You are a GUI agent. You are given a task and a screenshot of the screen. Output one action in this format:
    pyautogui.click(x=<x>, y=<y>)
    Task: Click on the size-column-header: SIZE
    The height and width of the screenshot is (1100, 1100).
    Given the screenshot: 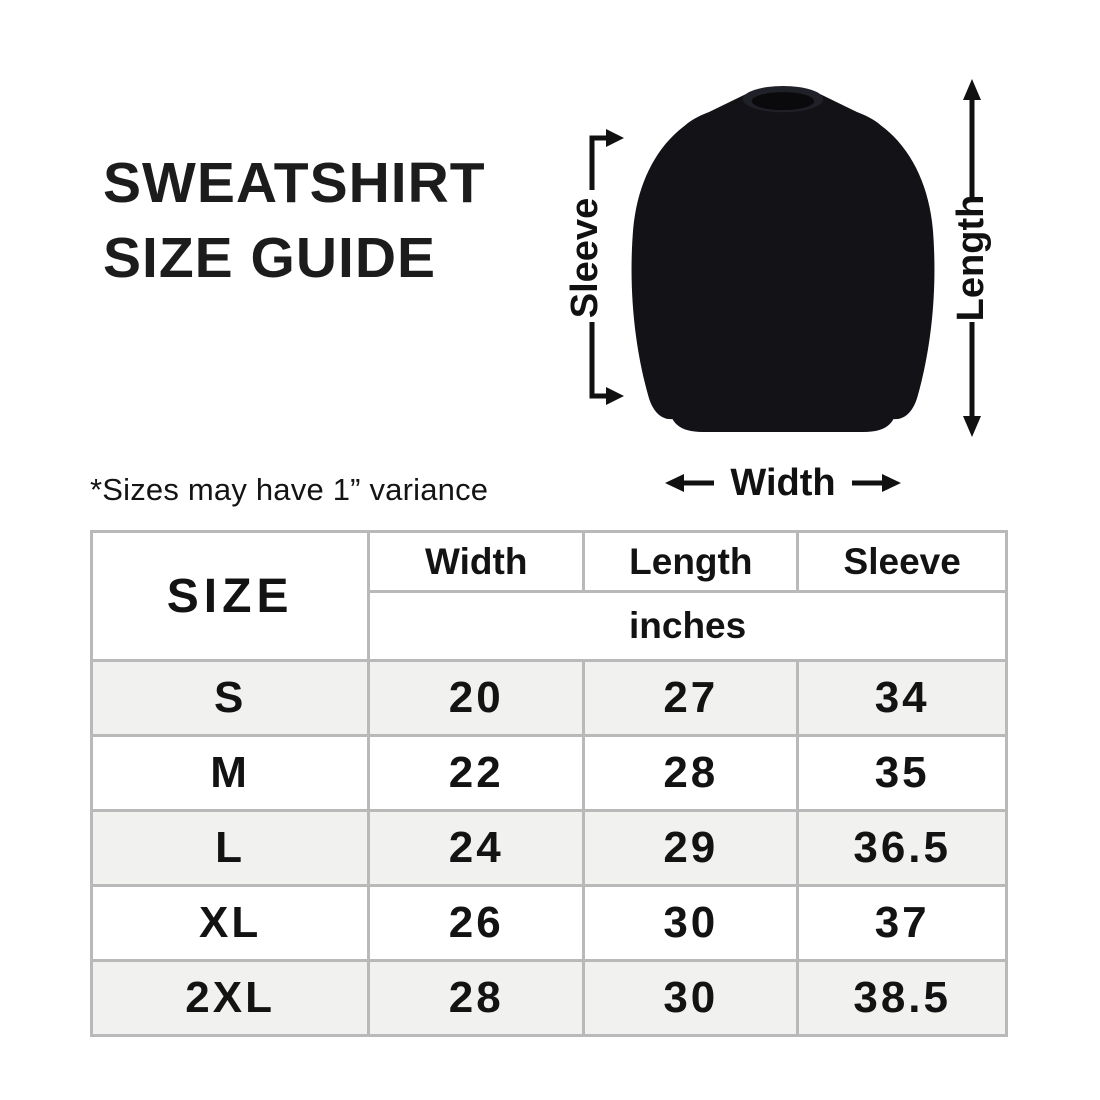 What is the action you would take?
    pyautogui.click(x=230, y=596)
    